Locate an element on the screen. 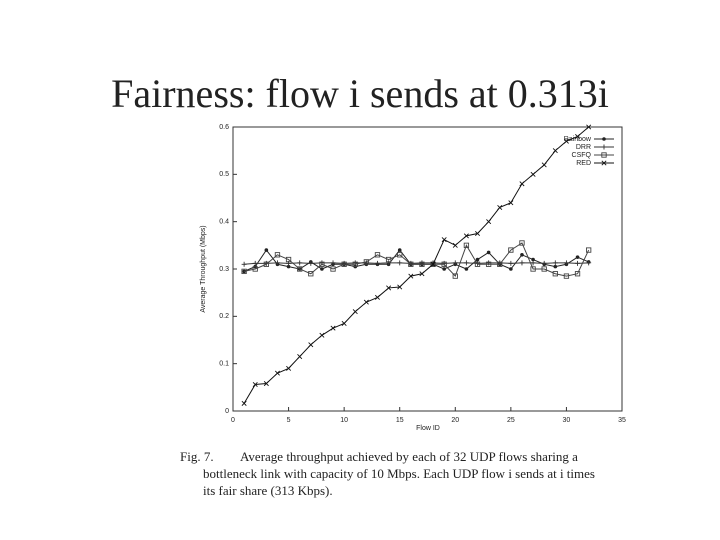  y-tick-label: 0.6 is located at coordinates (224, 127).